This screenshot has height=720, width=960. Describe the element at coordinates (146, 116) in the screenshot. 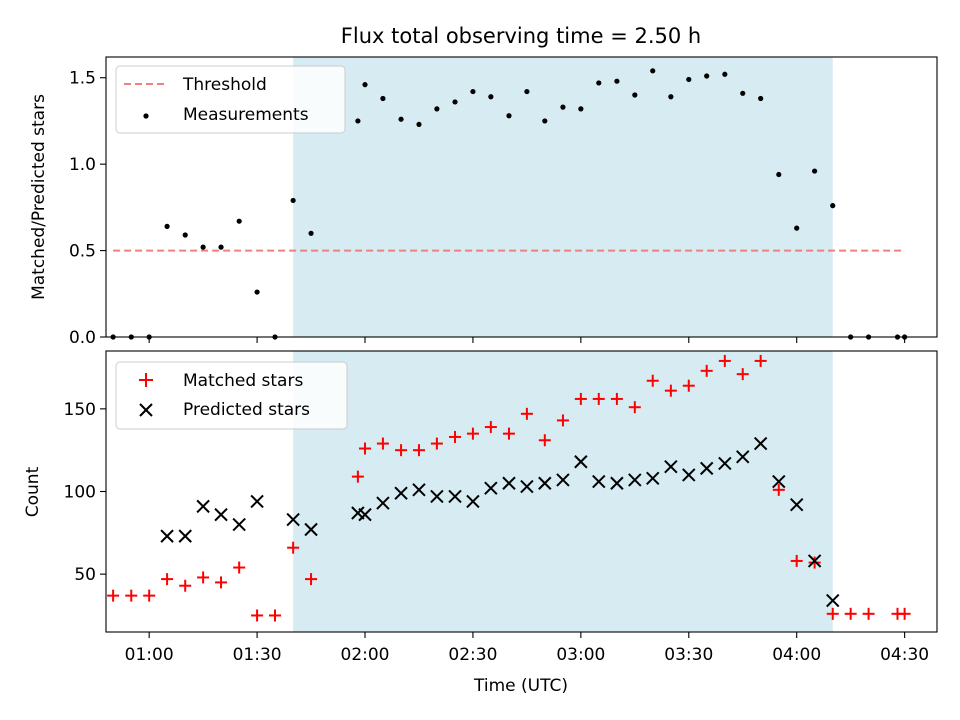

I see `legend-swatch-measurements` at that location.